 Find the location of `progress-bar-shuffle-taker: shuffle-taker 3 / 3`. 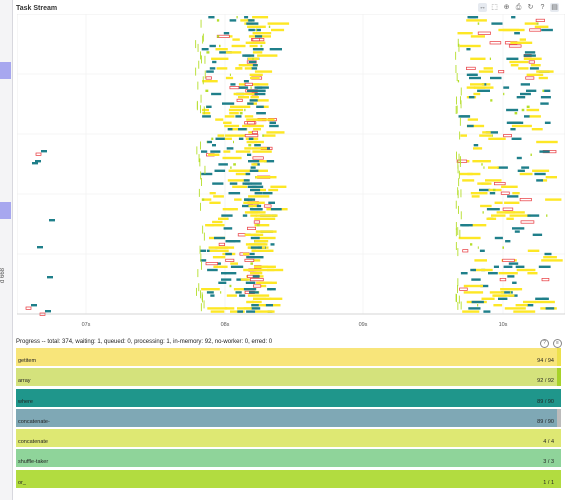

progress-bar-shuffle-taker: shuffle-taker 3 / 3 is located at coordinates (288, 458).